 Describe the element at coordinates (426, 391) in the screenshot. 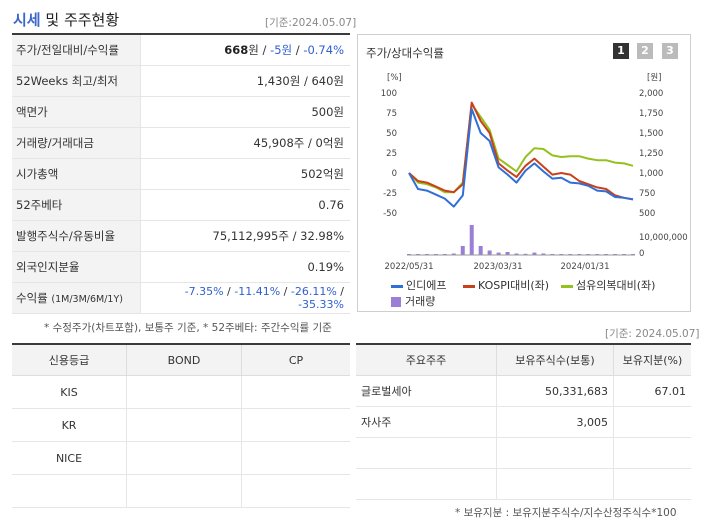

I see `holder-name: 글로벌세아` at that location.